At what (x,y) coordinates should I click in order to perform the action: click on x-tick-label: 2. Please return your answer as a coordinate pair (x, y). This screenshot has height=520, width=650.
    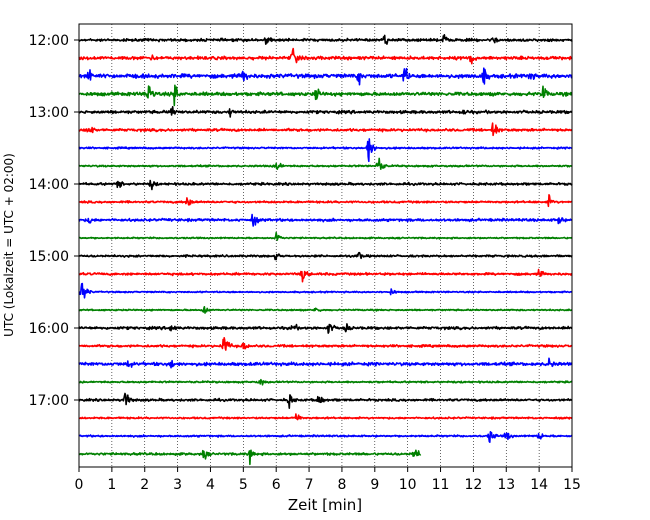
    Looking at the image, I should click on (144, 485).